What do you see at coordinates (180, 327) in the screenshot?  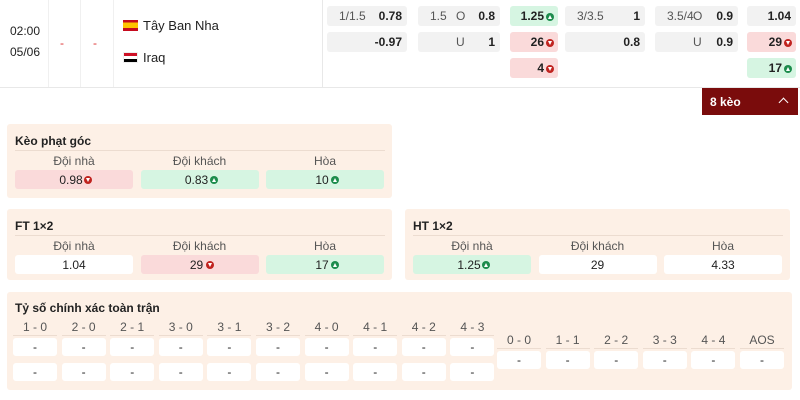 I see `score-header: 3 - 0` at bounding box center [180, 327].